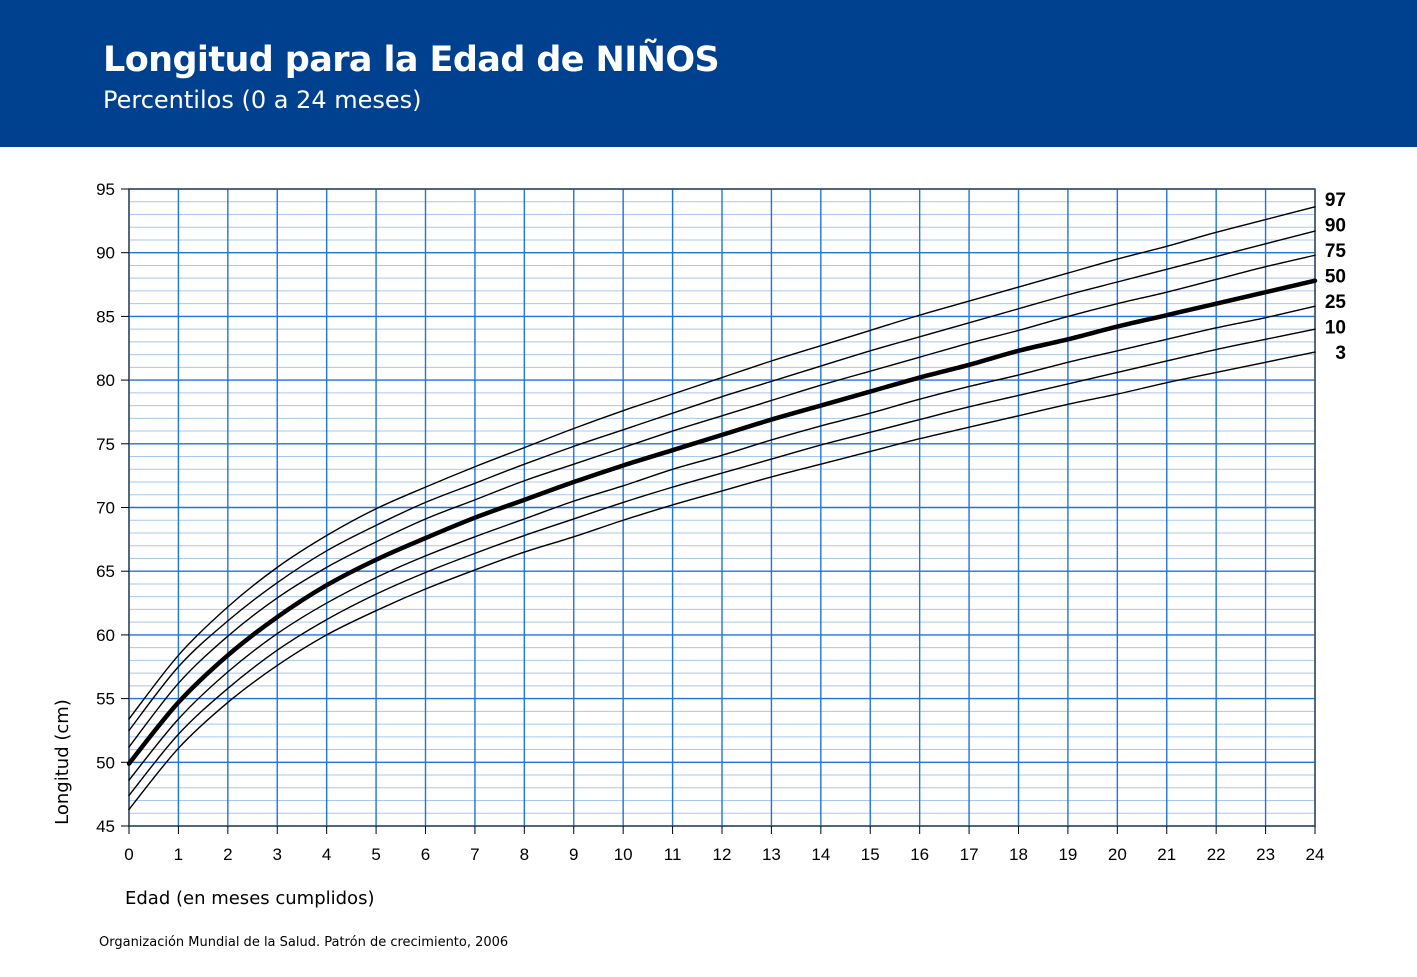 Image resolution: width=1417 pixels, height=977 pixels. I want to click on percentile-label-p10: 10, so click(1335, 328).